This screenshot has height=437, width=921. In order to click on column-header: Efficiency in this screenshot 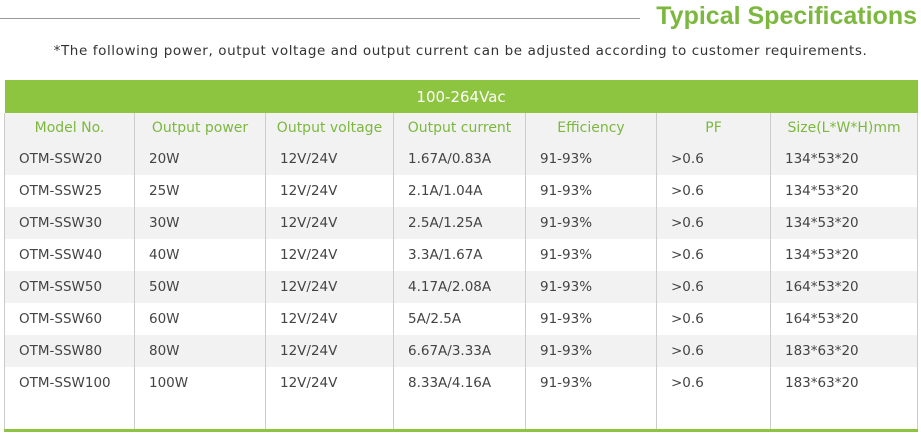, I will do `click(591, 128)`.